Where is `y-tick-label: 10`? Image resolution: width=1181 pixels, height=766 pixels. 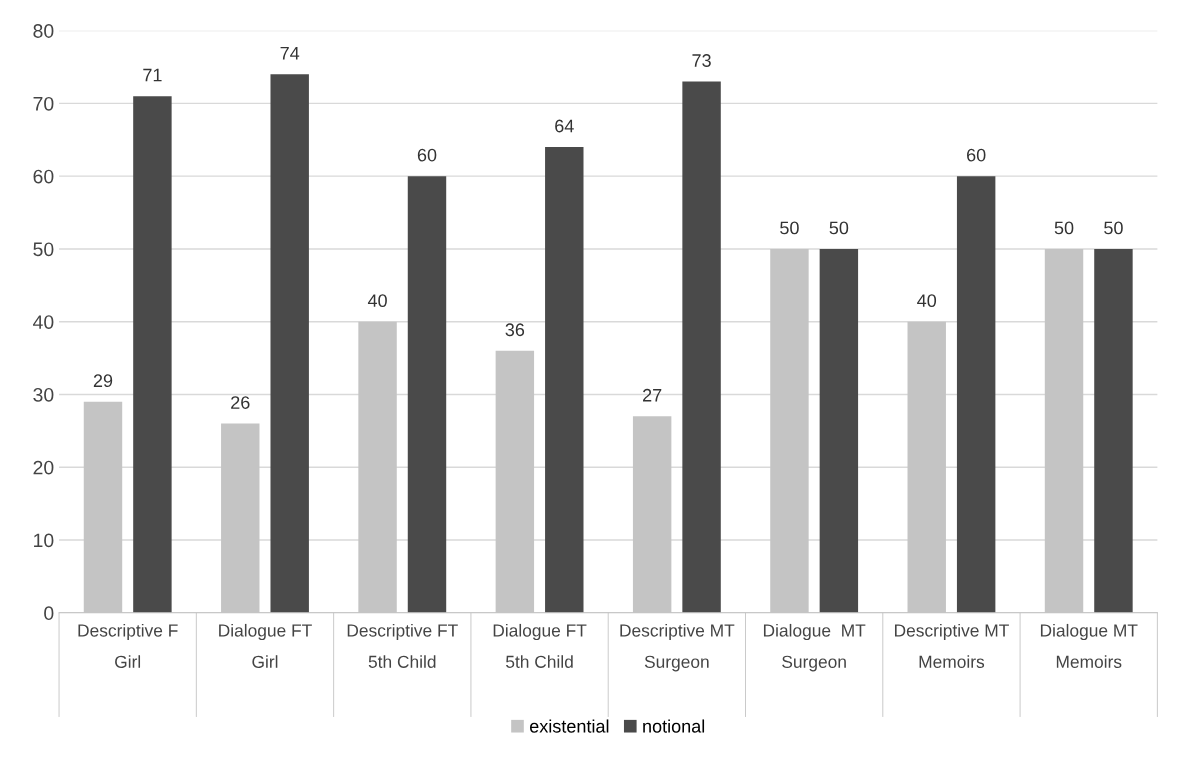
y-tick-label: 10 is located at coordinates (44, 540).